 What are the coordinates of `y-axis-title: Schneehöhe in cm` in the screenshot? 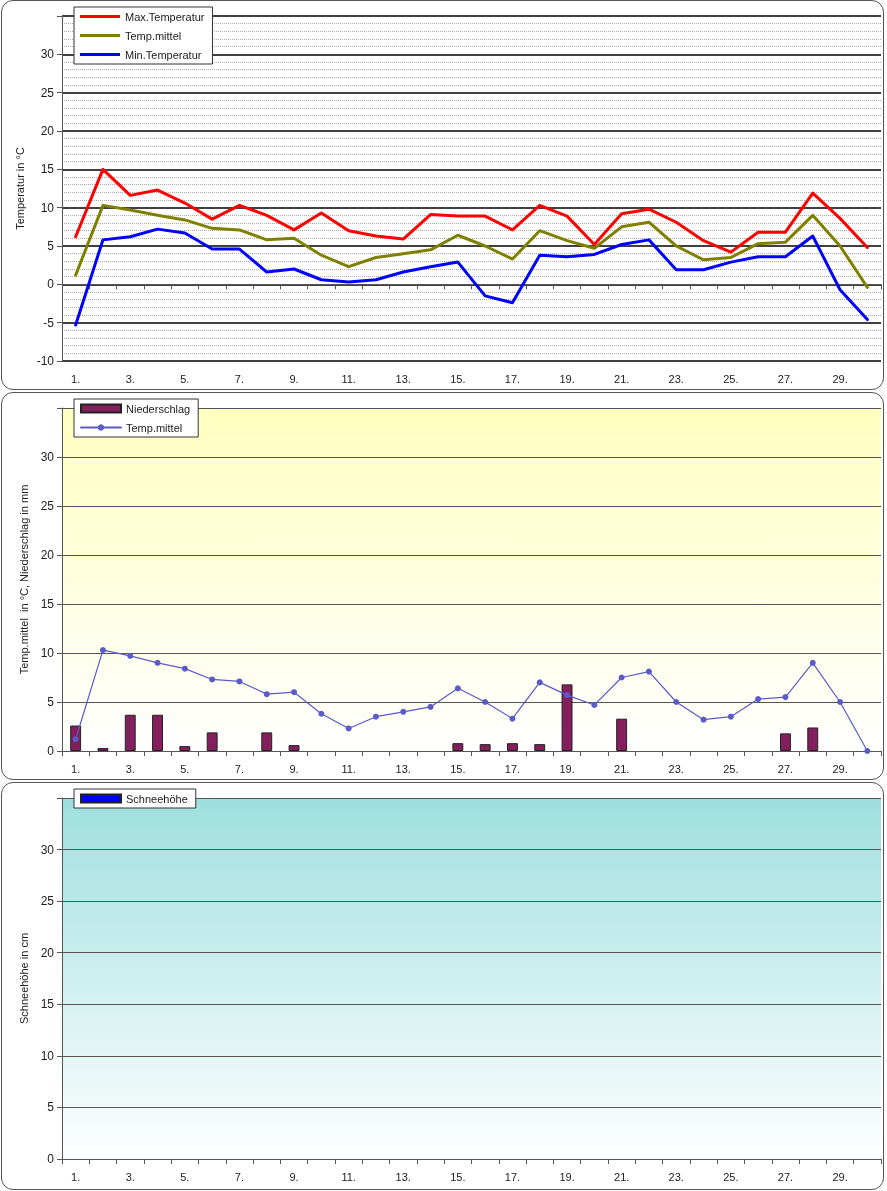 It's located at (24, 978).